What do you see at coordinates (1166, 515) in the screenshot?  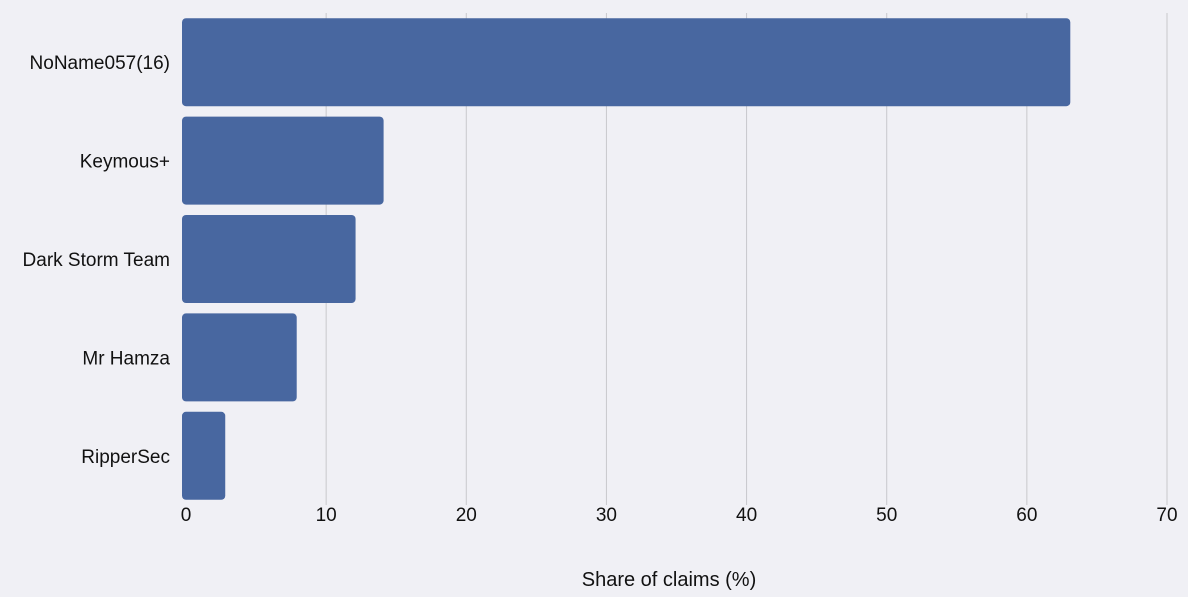 I see `x-tick-label: 70` at bounding box center [1166, 515].